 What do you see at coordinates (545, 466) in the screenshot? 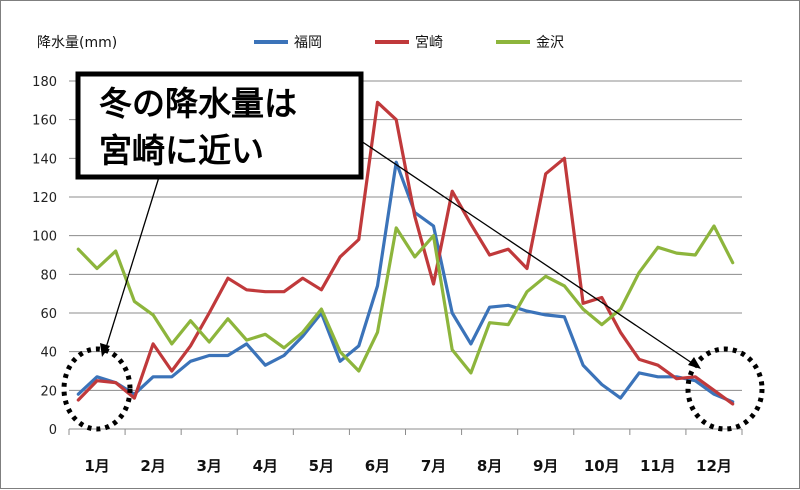
I see `x-tick-label-9: 9月` at bounding box center [545, 466].